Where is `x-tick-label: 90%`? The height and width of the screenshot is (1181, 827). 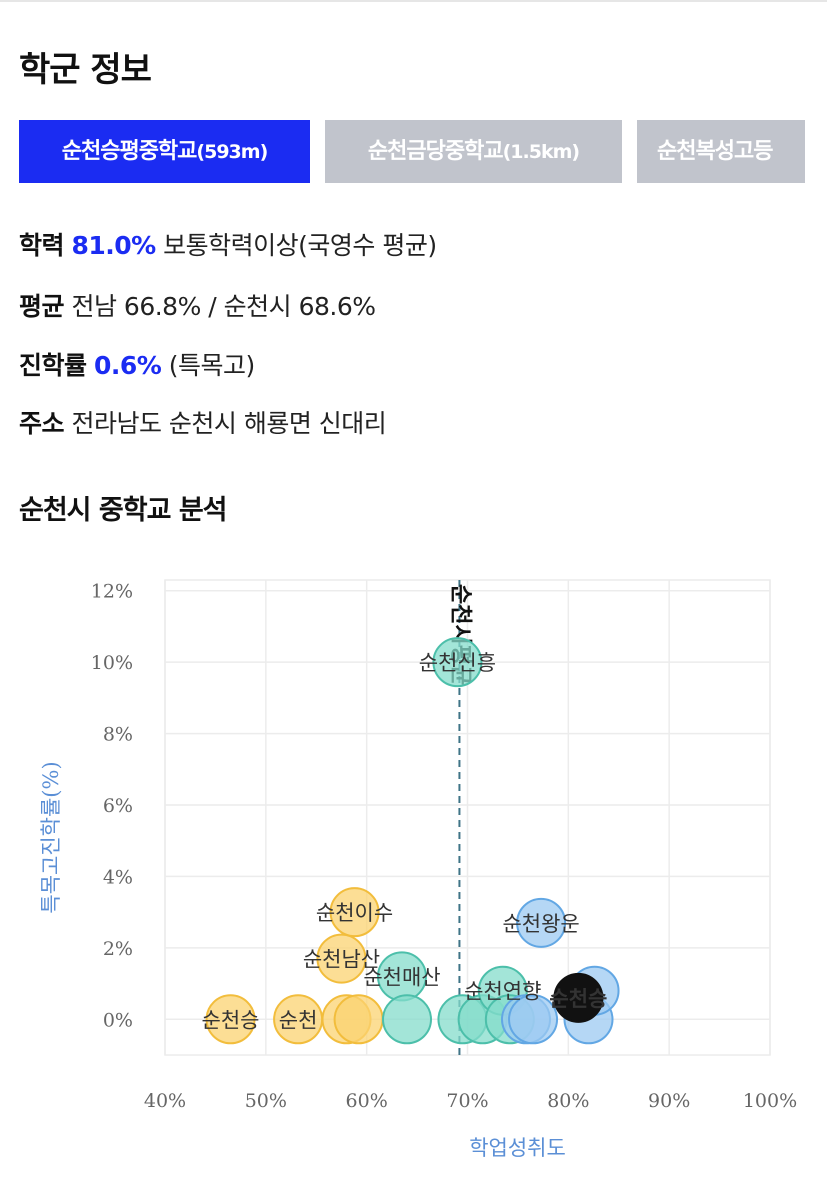
x-tick-label: 90% is located at coordinates (669, 1101).